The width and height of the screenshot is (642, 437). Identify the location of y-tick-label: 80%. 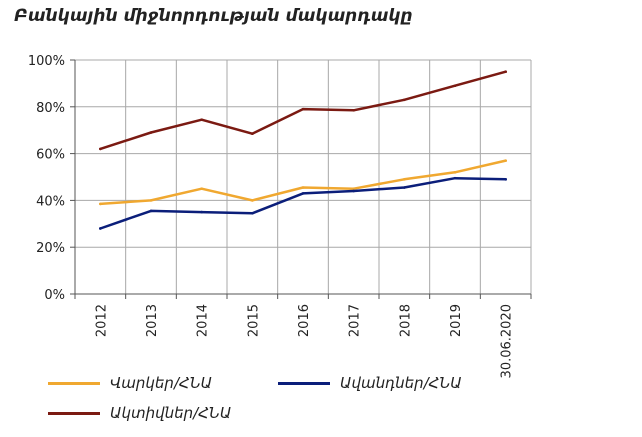
(50, 108).